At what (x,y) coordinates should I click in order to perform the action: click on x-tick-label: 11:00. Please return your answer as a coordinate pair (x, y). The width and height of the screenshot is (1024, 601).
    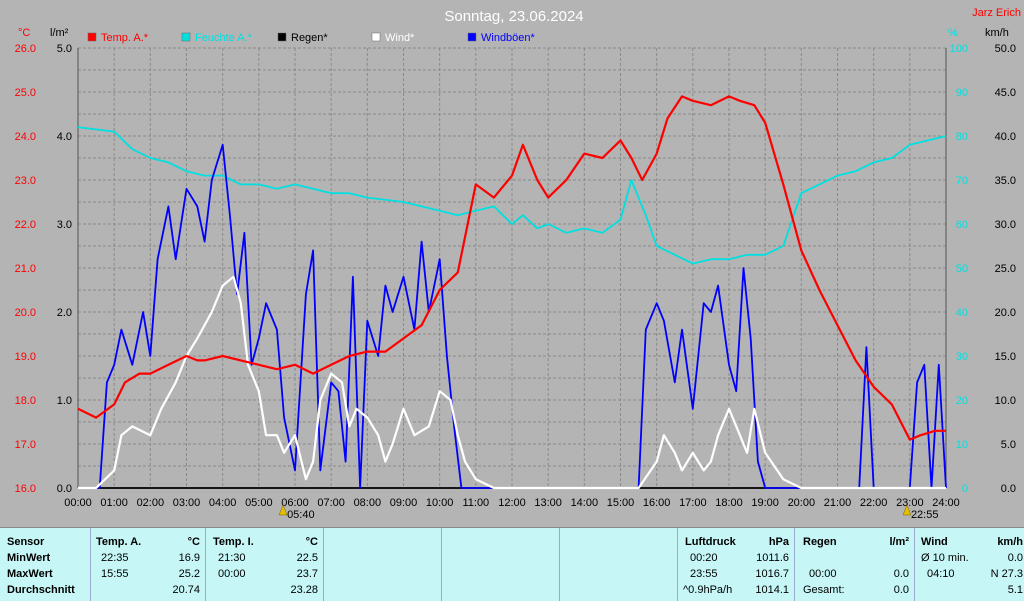
    Looking at the image, I should click on (475, 503).